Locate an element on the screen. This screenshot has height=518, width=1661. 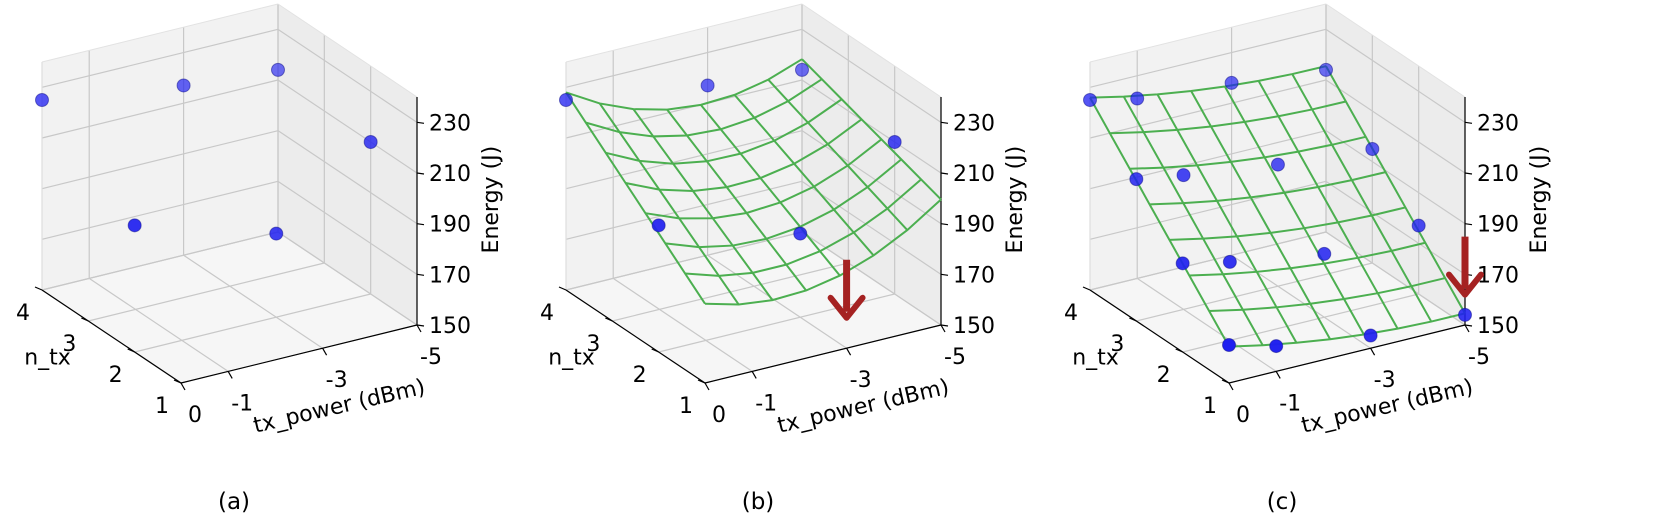
x-axis-line is located at coordinates (823, 354).